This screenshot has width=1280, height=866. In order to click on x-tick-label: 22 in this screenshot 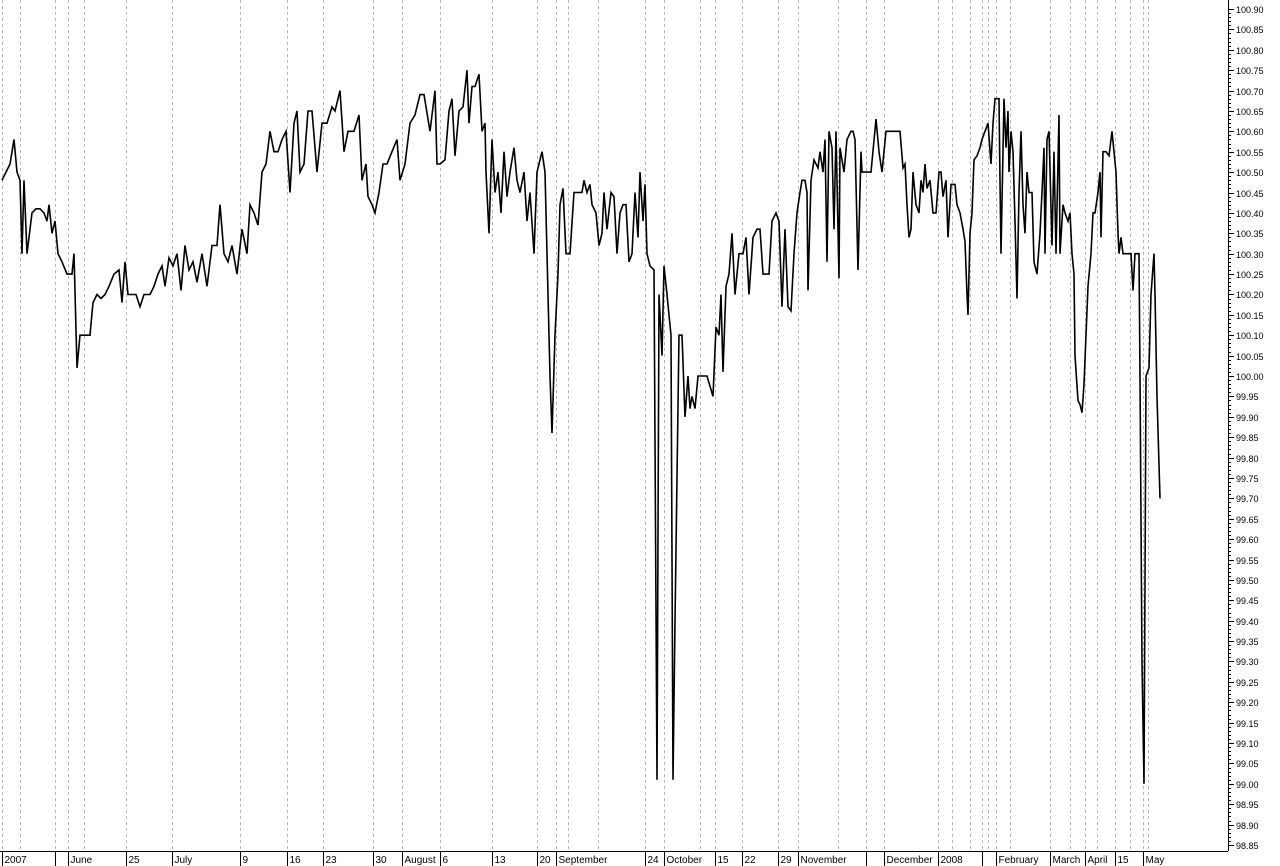, I will do `click(751, 860)`.